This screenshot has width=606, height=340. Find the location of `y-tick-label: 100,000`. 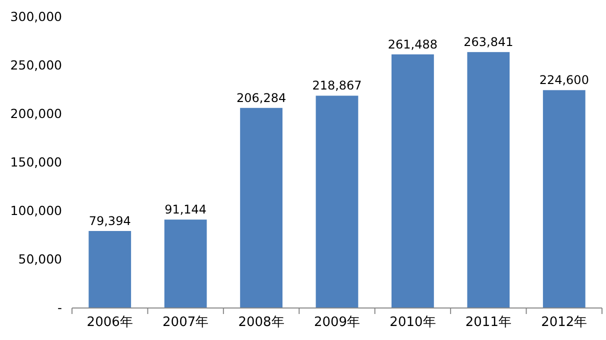

y-tick-label: 100,000 is located at coordinates (36, 210).